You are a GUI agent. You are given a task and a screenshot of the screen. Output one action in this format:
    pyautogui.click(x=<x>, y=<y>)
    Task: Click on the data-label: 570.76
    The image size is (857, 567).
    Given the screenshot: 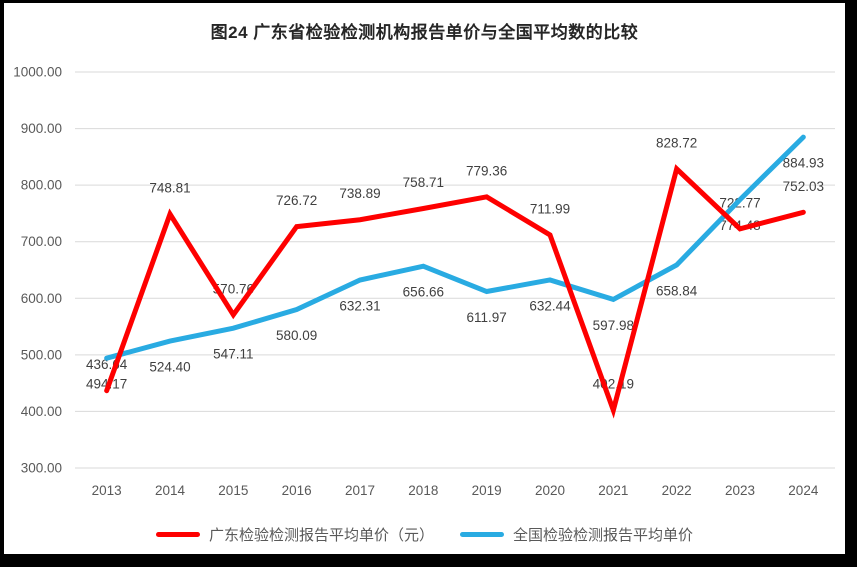 What is the action you would take?
    pyautogui.click(x=233, y=288)
    